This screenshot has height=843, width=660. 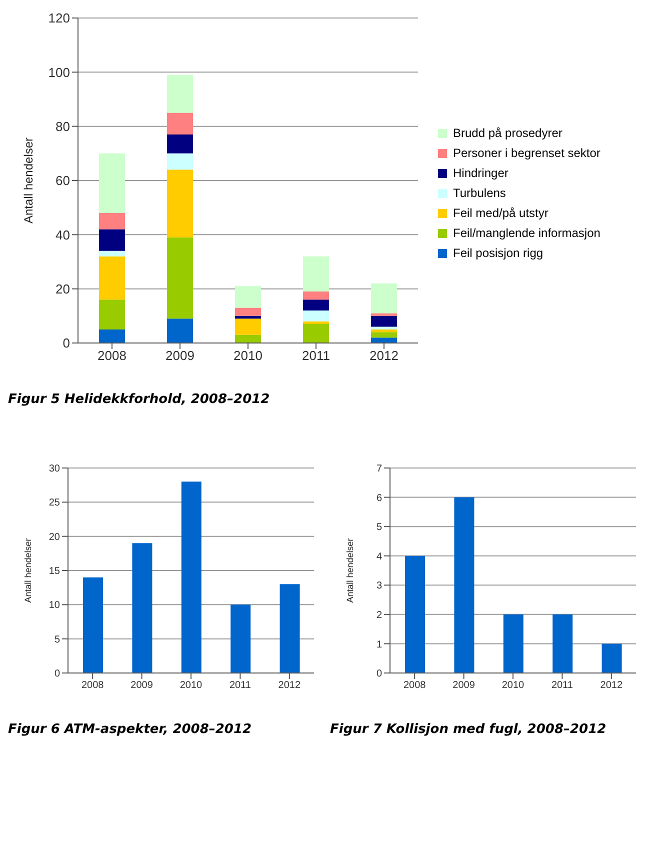 What do you see at coordinates (59, 18) in the screenshot?
I see `y-tick-label: 120` at bounding box center [59, 18].